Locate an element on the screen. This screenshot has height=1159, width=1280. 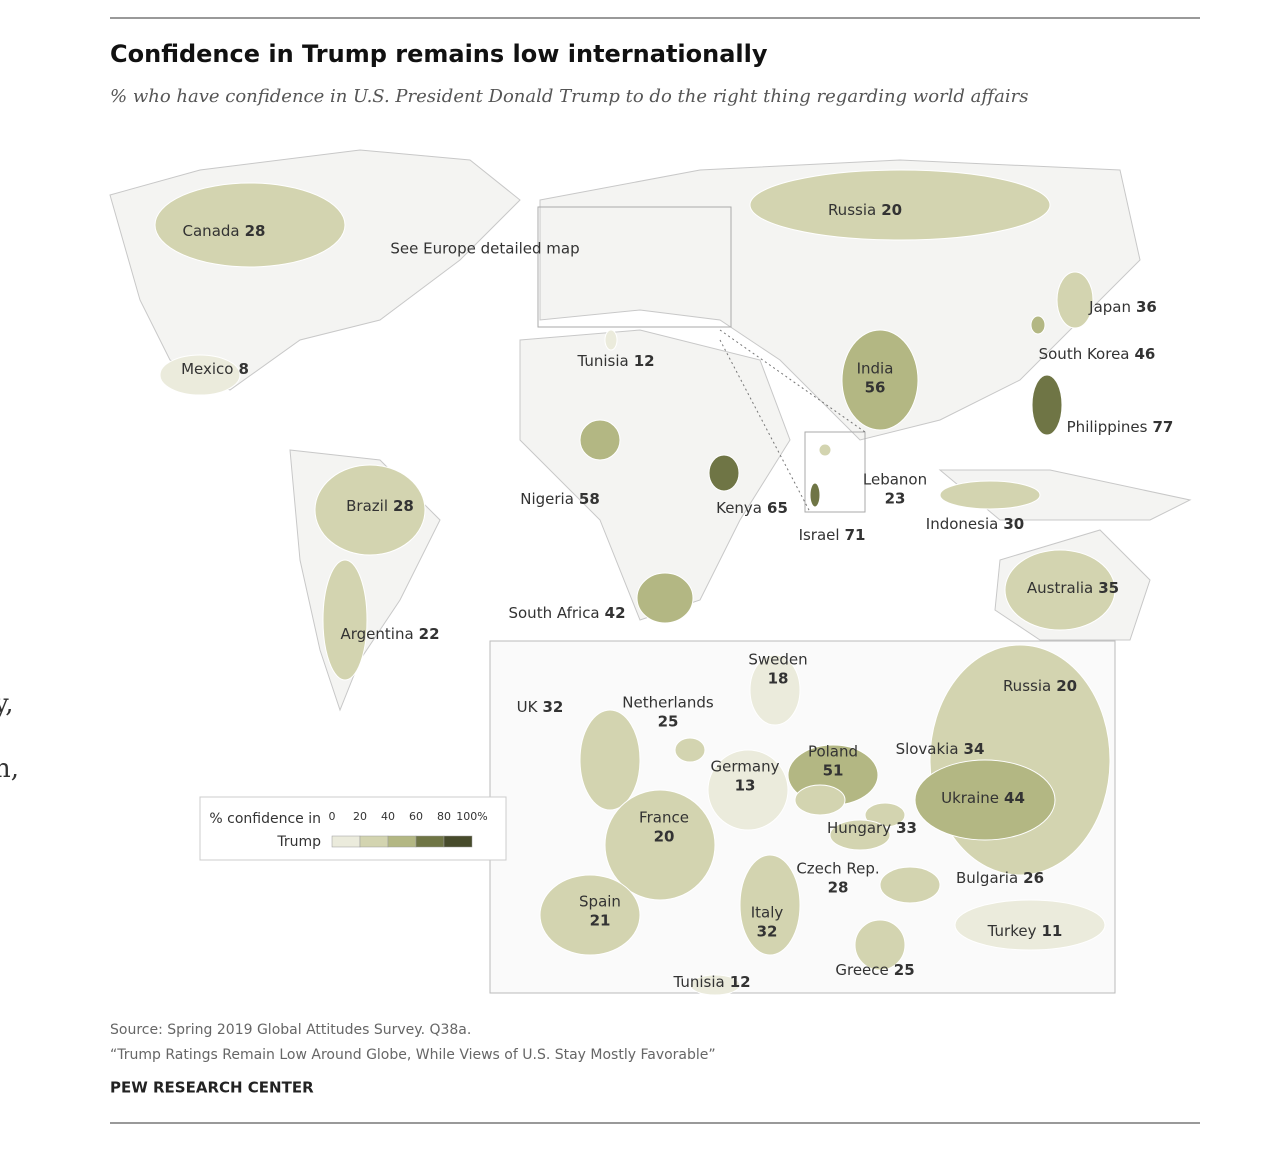
country-value: 18 is located at coordinates (778, 679).